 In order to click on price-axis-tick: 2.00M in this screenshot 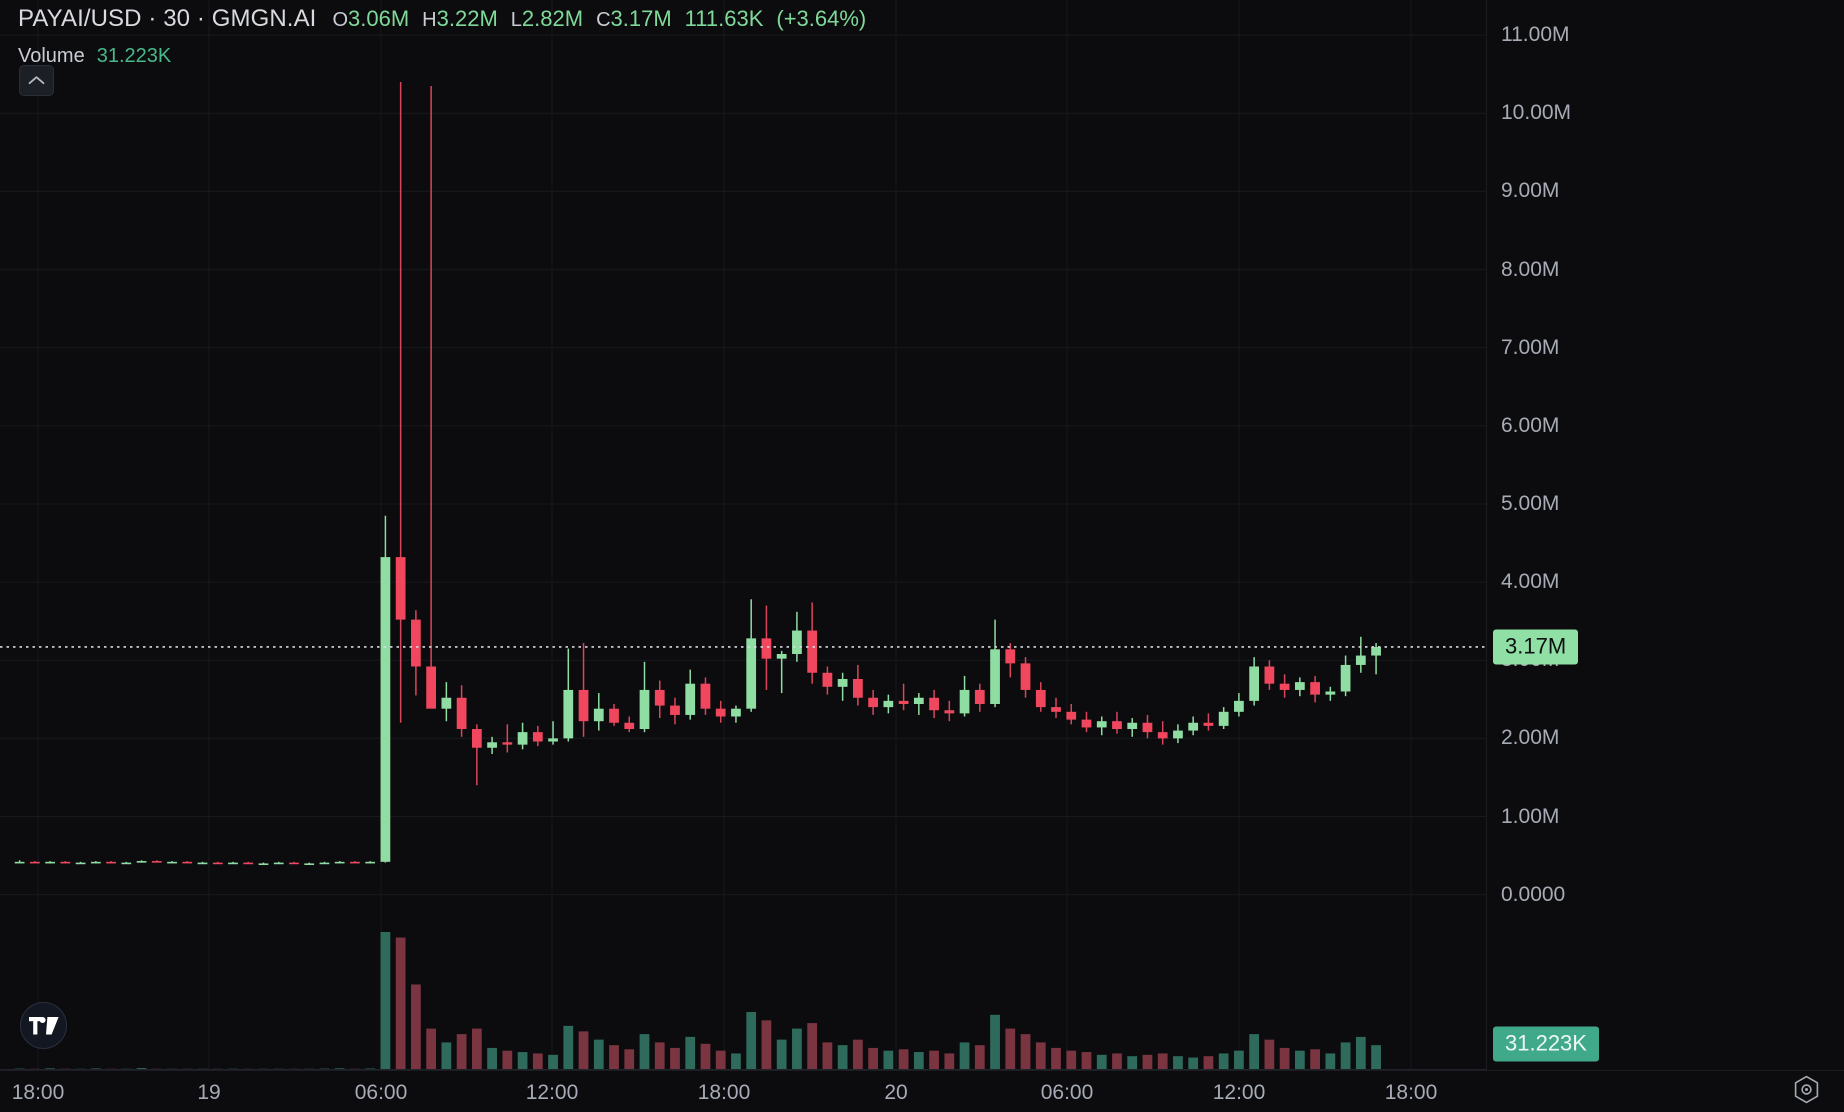, I will do `click(1530, 738)`.